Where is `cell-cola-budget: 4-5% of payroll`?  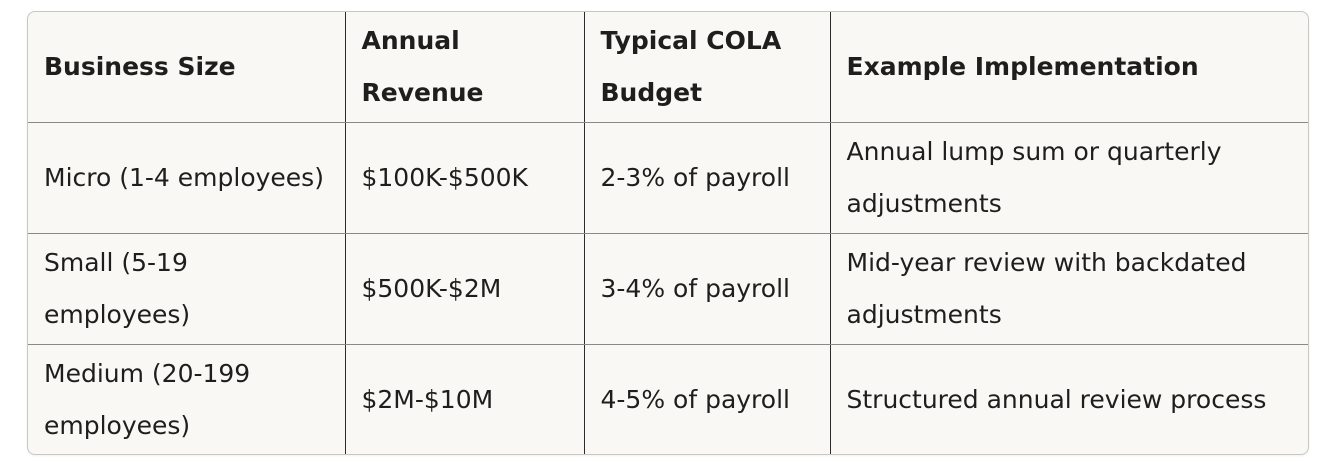 cell-cola-budget: 4-5% of payroll is located at coordinates (706, 399).